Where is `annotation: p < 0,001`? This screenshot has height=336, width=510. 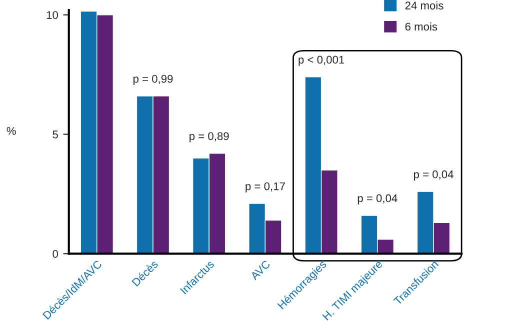 annotation: p < 0,001 is located at coordinates (321, 61).